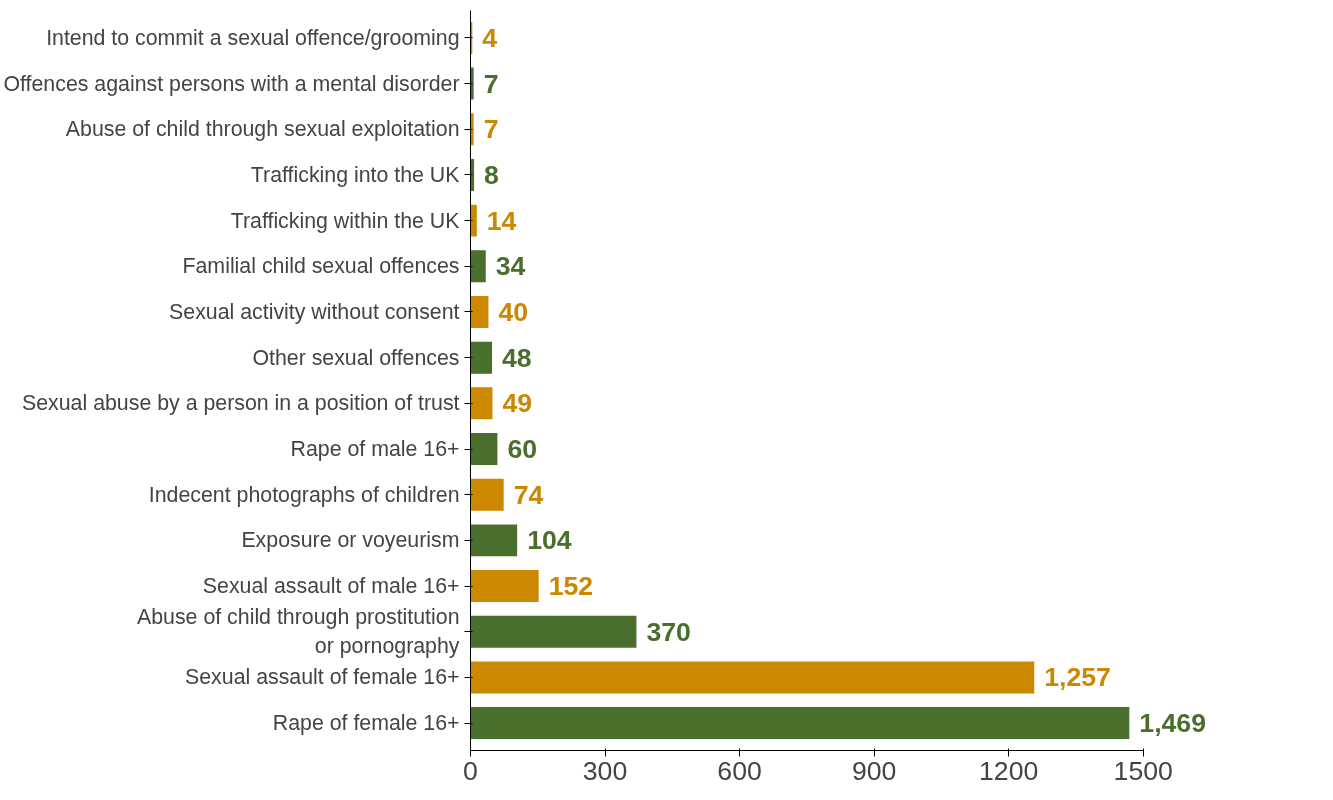 The image size is (1333, 800). I want to click on data-label: 40, so click(513, 311).